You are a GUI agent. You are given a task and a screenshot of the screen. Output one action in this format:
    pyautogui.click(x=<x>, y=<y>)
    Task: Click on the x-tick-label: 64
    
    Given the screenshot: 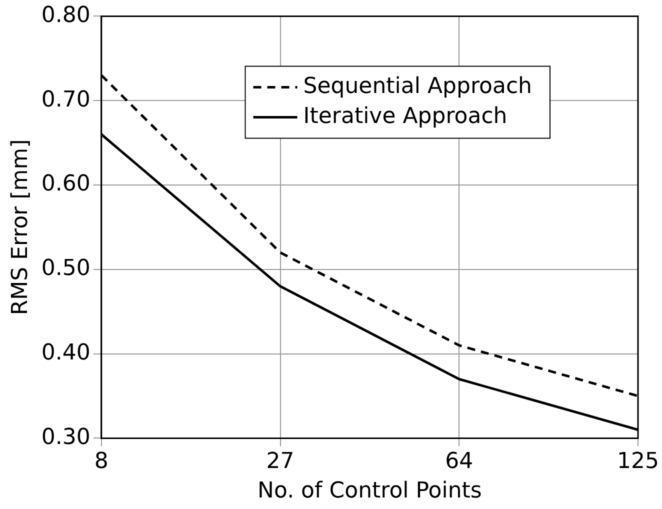 What is the action you would take?
    pyautogui.click(x=459, y=461)
    